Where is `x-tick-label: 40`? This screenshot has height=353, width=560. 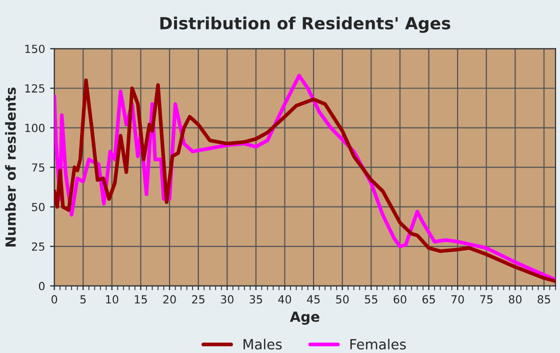
x-tick-label: 40 is located at coordinates (285, 299).